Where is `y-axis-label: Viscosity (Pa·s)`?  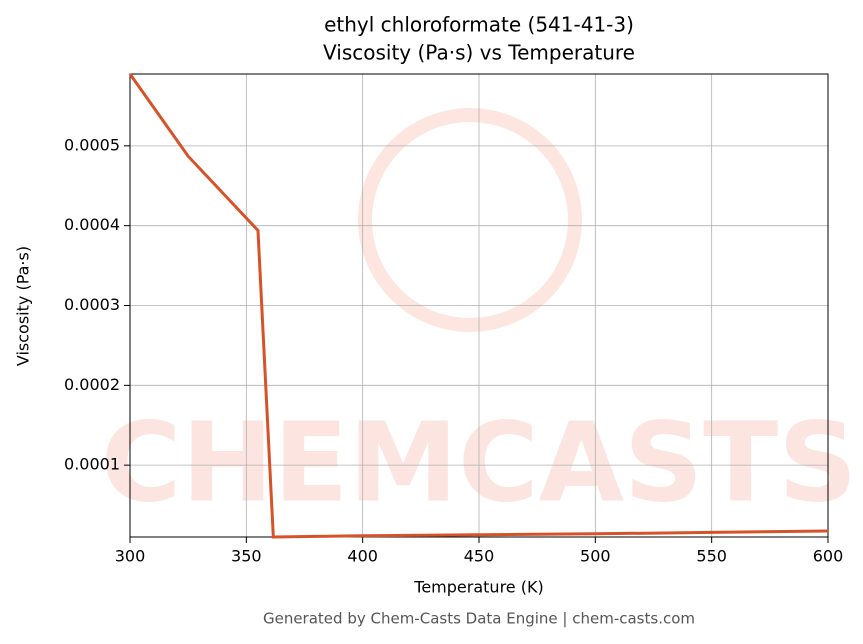
y-axis-label: Viscosity (Pa·s) is located at coordinates (23, 306).